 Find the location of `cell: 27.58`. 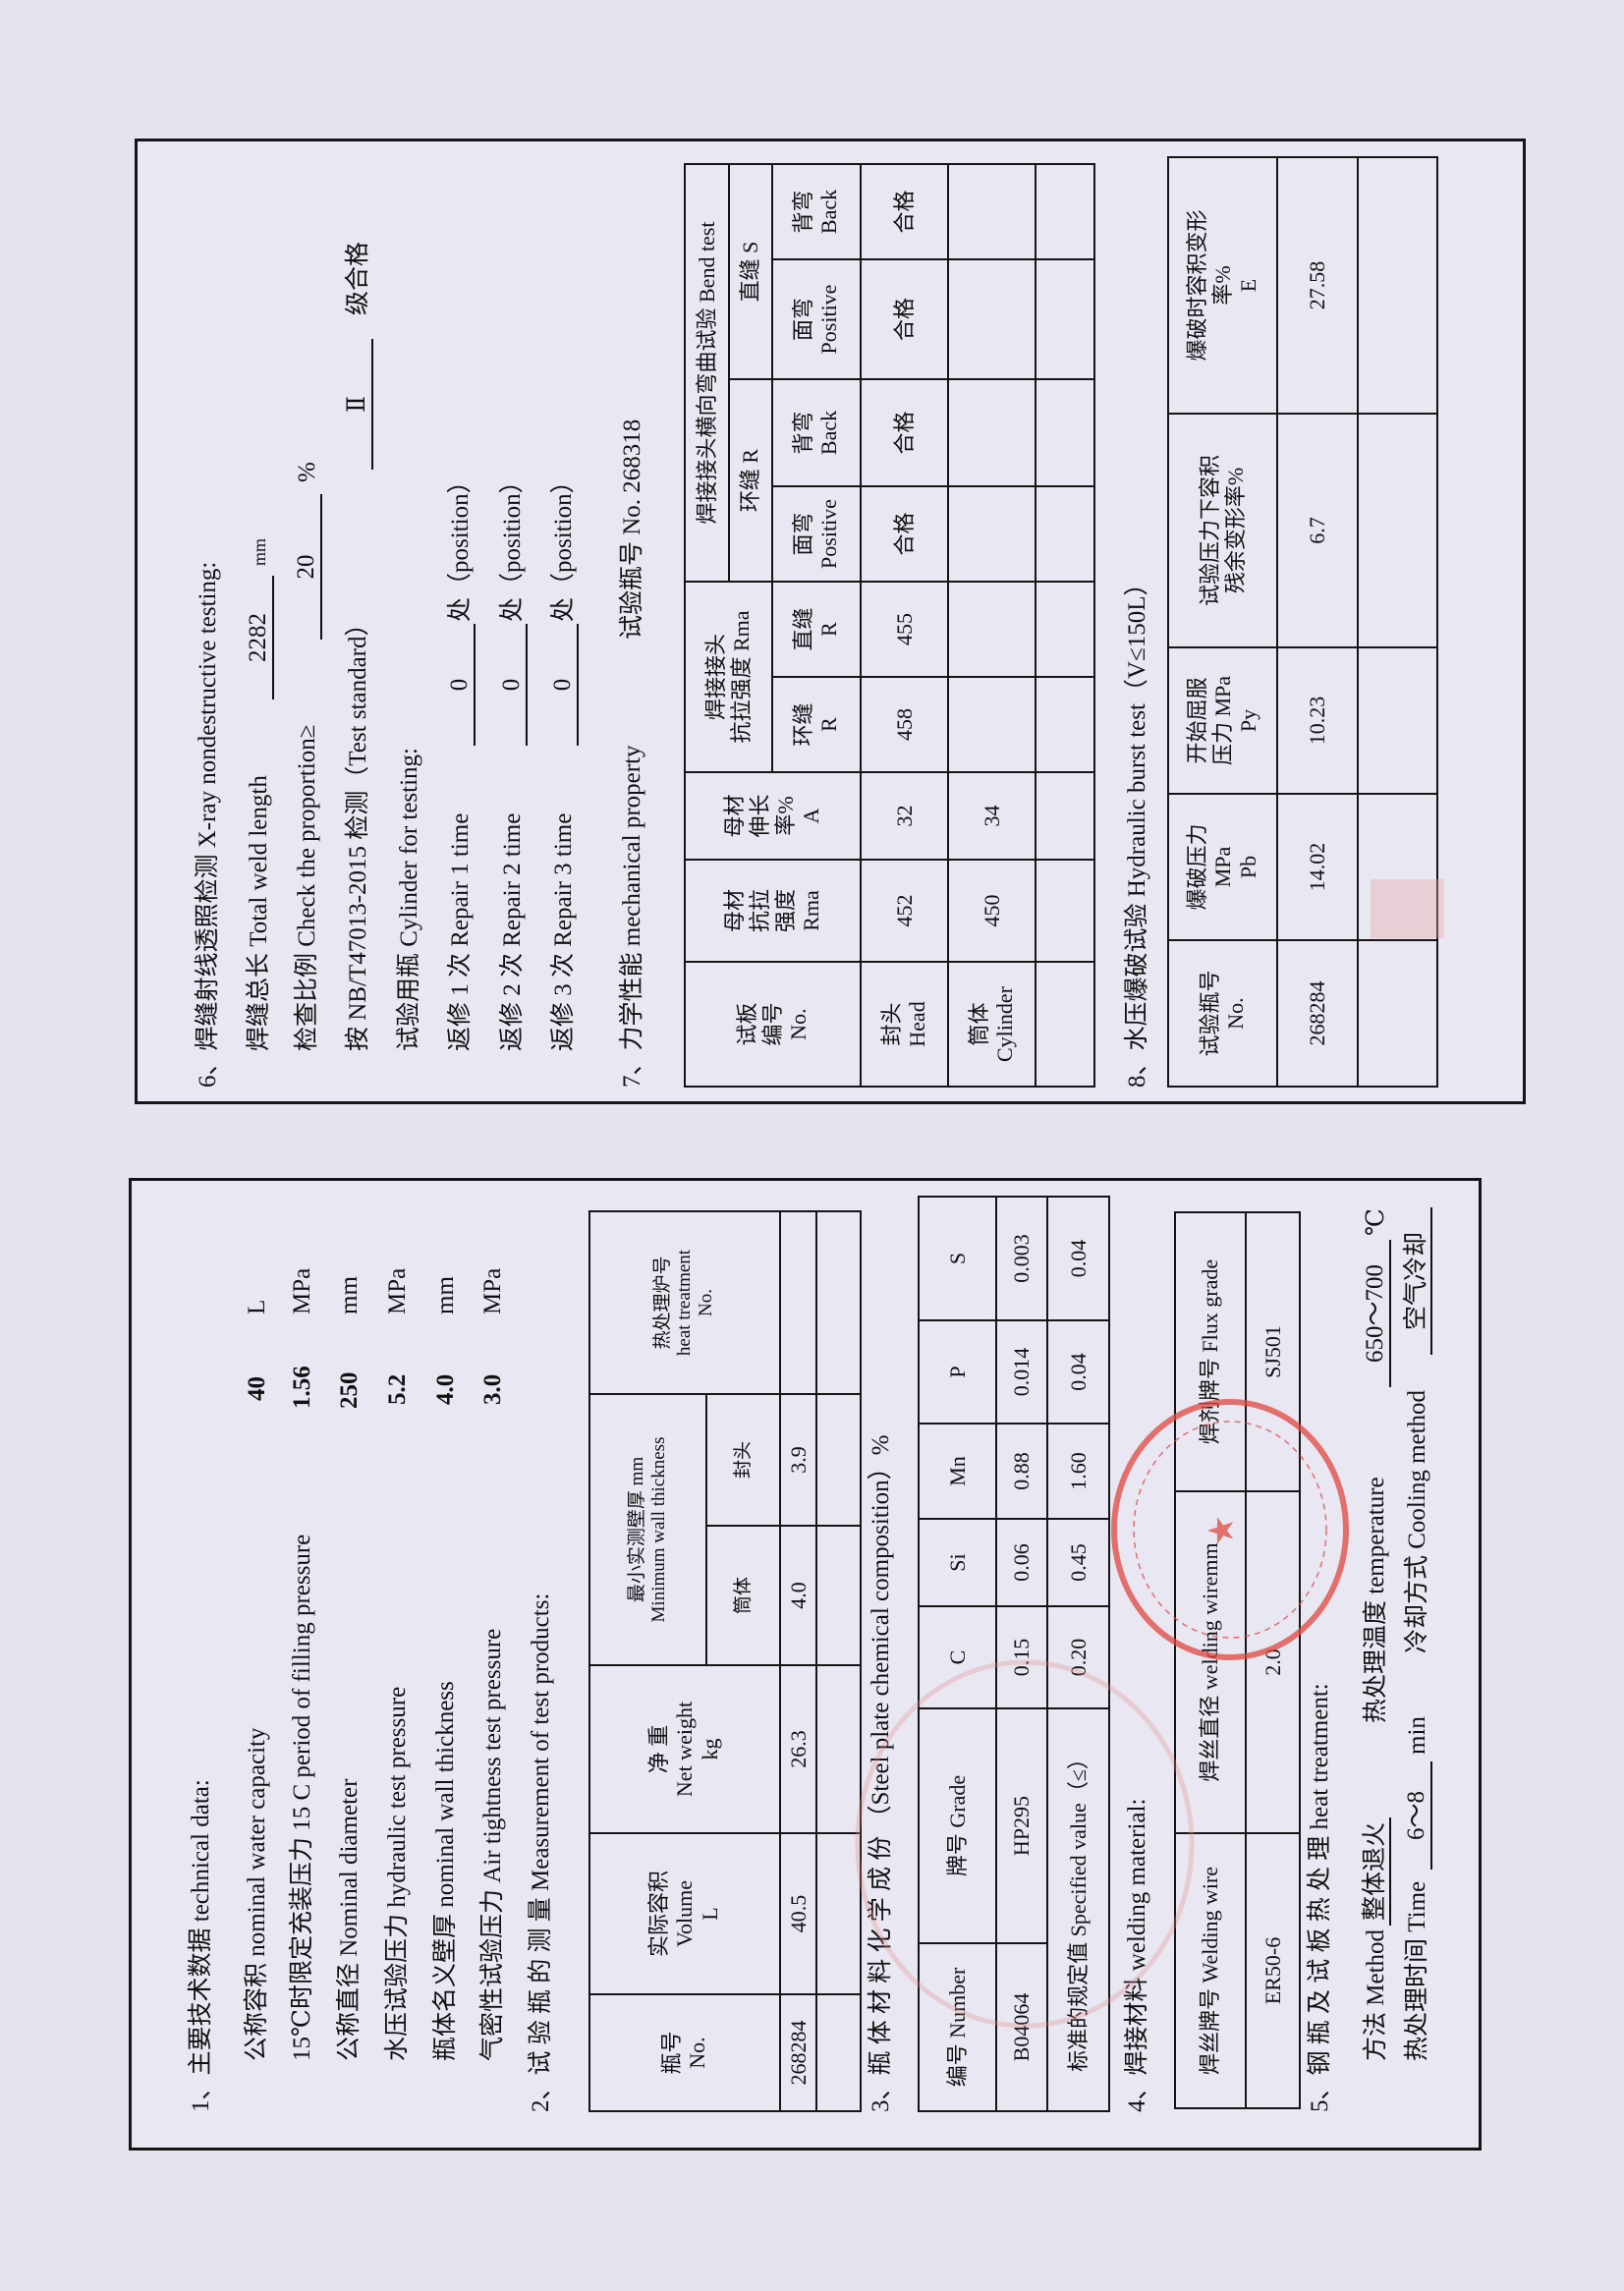

cell: 27.58 is located at coordinates (1317, 285).